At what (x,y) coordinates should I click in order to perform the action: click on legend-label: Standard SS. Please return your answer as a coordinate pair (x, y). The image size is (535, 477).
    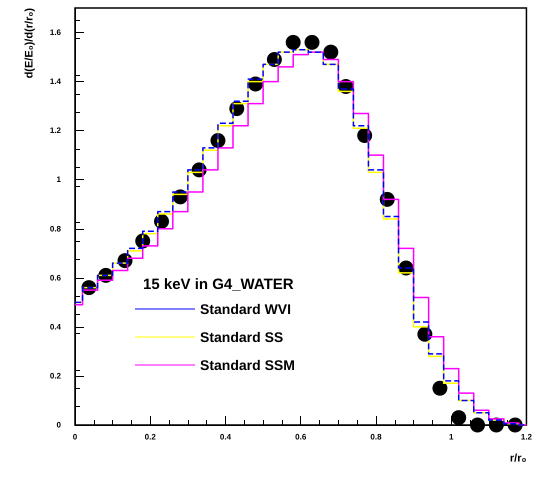
    Looking at the image, I should click on (242, 337).